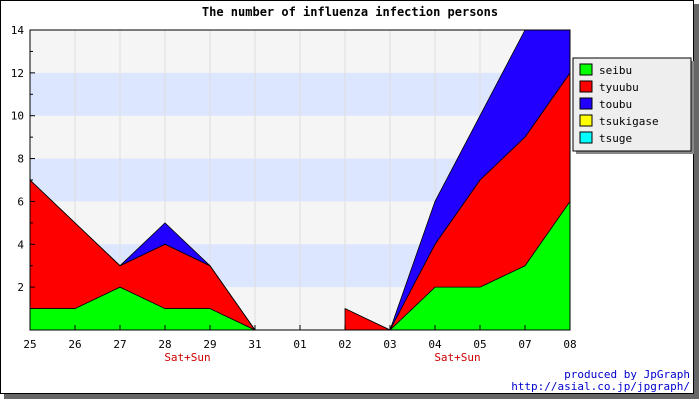 This screenshot has width=700, height=405. What do you see at coordinates (615, 104) in the screenshot?
I see `legend-label-toubu: toubu` at bounding box center [615, 104].